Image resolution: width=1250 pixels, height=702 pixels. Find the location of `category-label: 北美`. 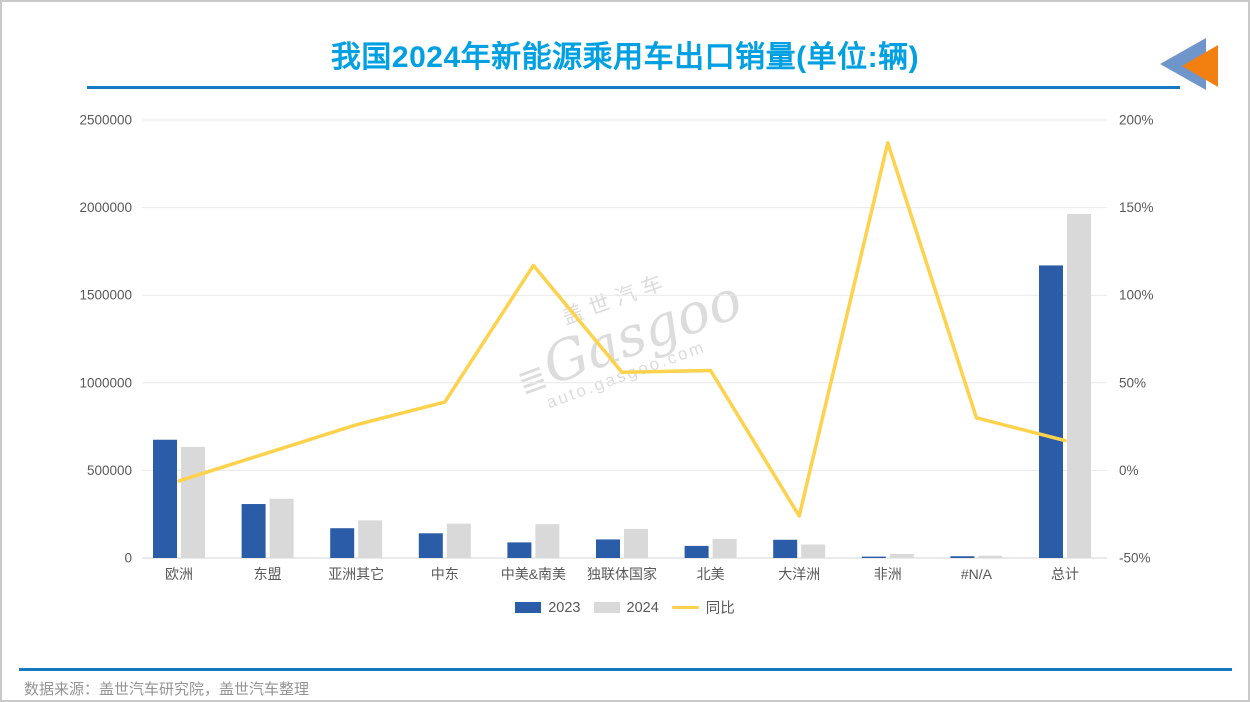

category-label: 北美 is located at coordinates (711, 574).